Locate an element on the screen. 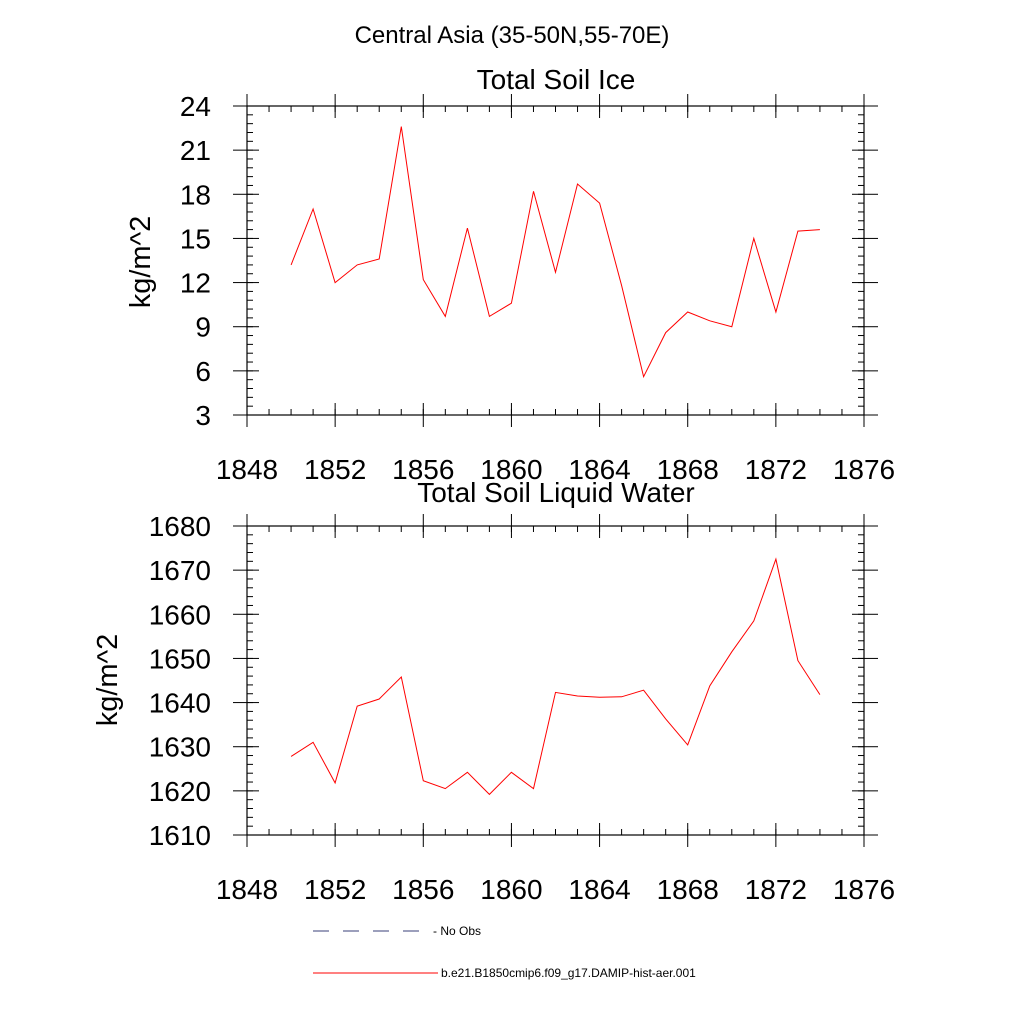 Image resolution: width=1024 pixels, height=1024 pixels. plot-soil-ice-title: Total Soil Ice is located at coordinates (556, 79).